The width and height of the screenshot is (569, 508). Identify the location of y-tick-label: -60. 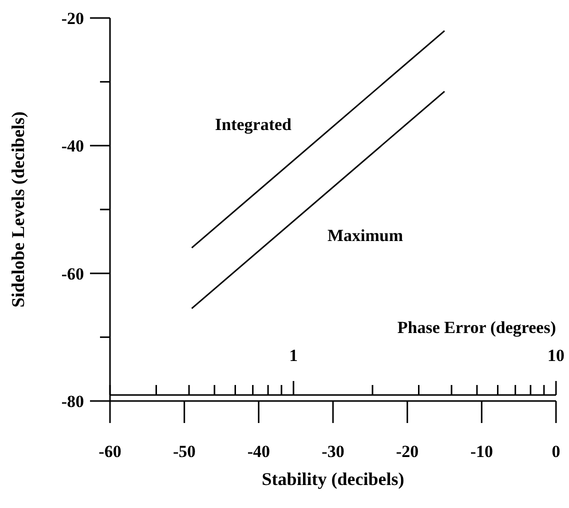
(72, 274).